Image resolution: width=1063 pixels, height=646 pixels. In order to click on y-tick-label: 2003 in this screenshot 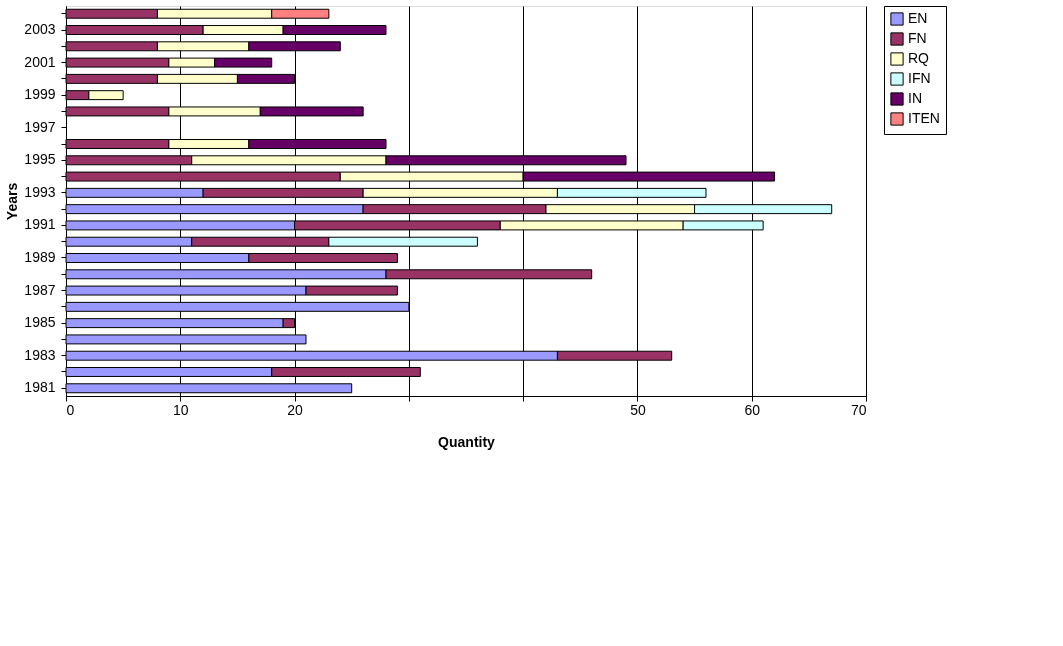, I will do `click(40, 29)`.